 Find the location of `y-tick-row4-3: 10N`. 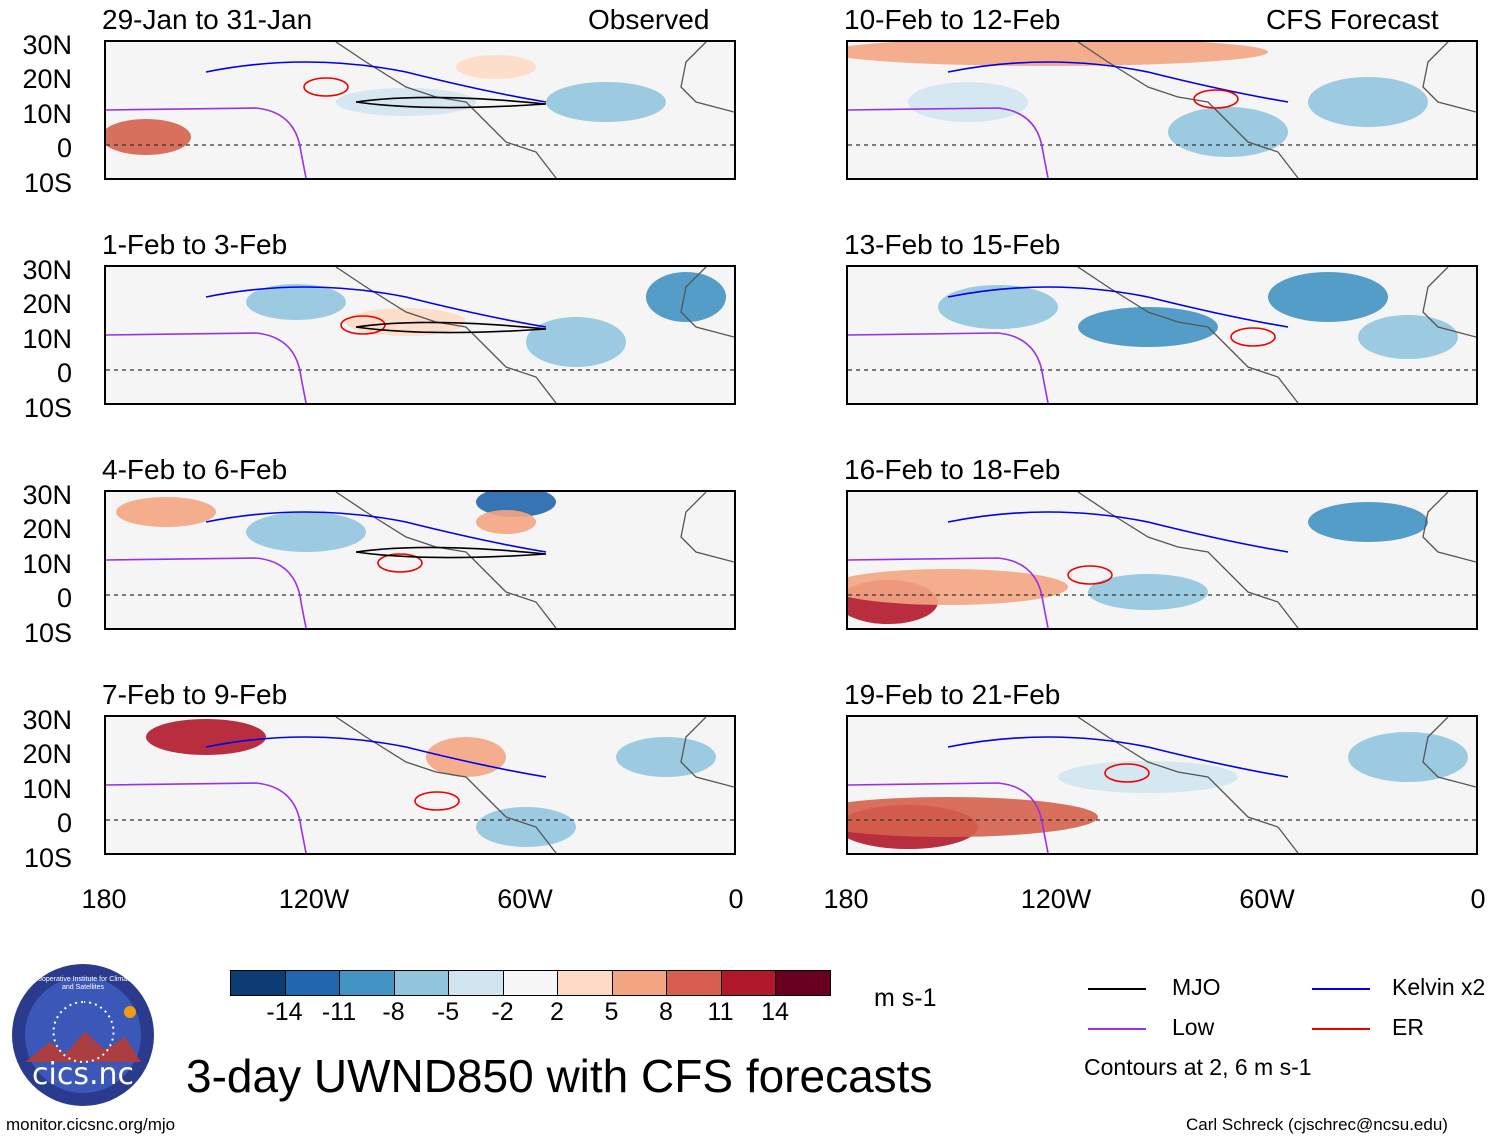

y-tick-row4-3: 10N is located at coordinates (47, 789).